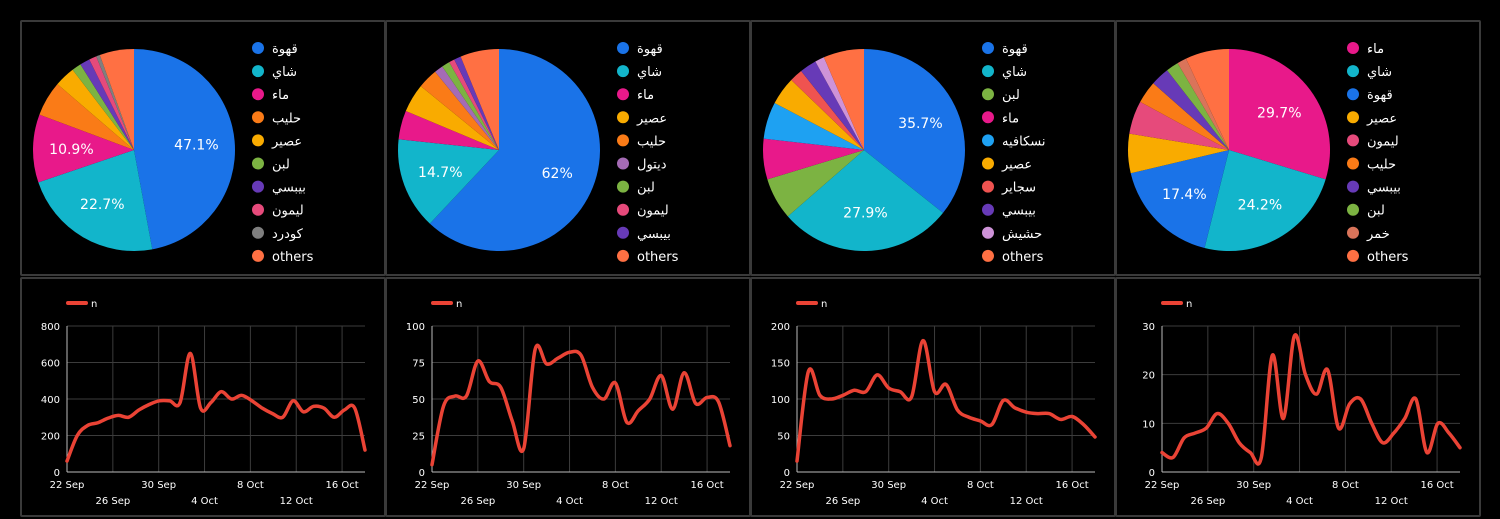 The width and height of the screenshot is (1500, 519). I want to click on line-1-legend-label: n, so click(94, 304).